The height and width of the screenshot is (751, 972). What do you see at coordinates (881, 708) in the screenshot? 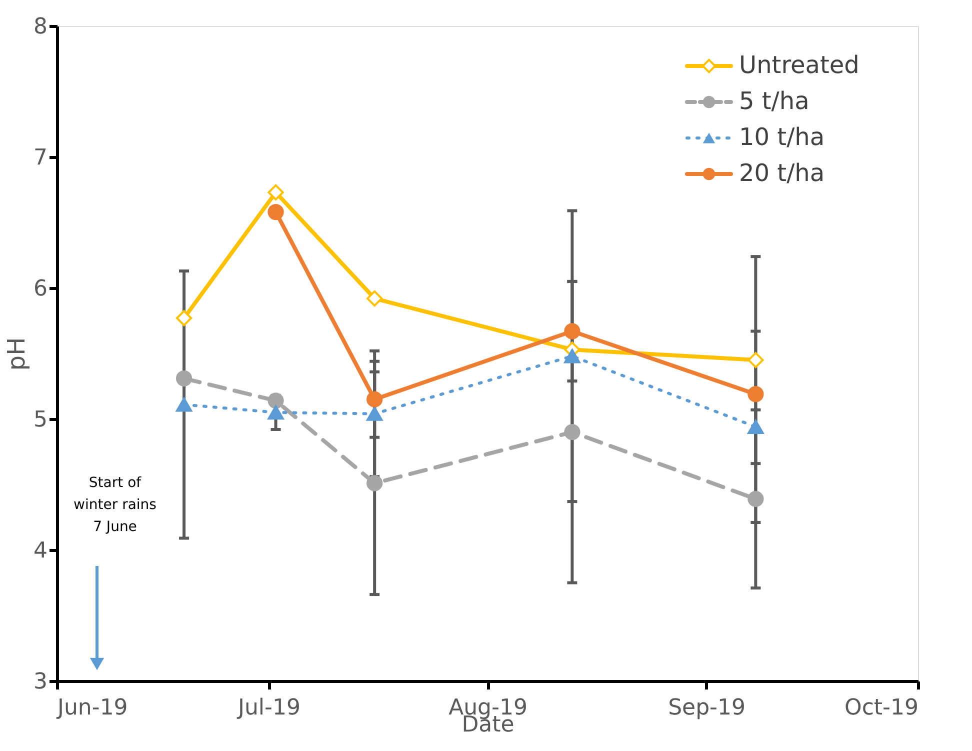
I see `x-tick-label: Oct-19` at bounding box center [881, 708].